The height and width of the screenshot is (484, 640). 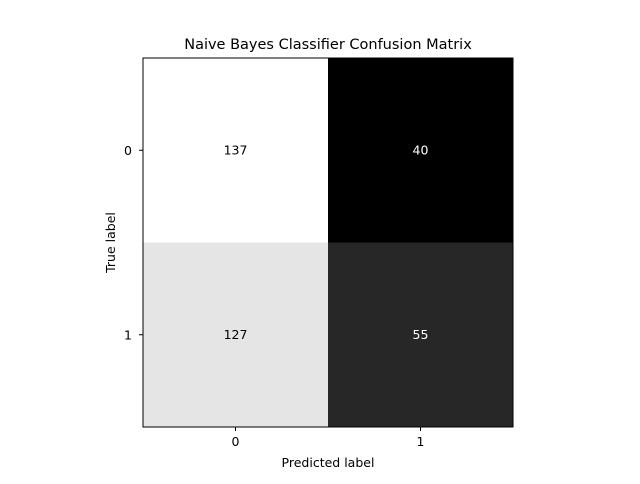 What do you see at coordinates (236, 441) in the screenshot?
I see `x-tick-label-0: 0` at bounding box center [236, 441].